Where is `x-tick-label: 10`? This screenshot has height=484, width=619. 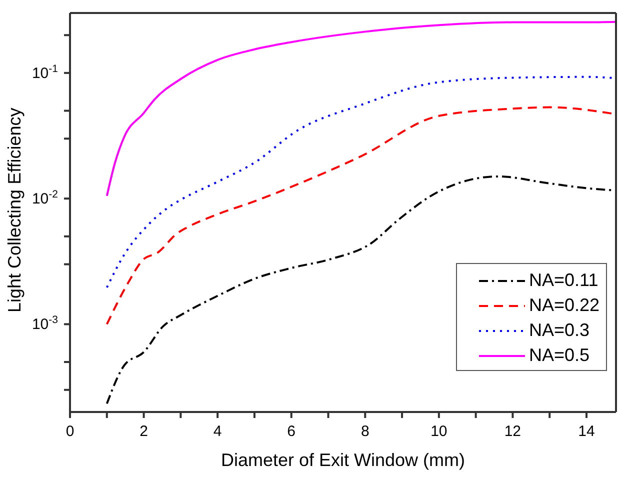
x-tick-label: 10 is located at coordinates (439, 431).